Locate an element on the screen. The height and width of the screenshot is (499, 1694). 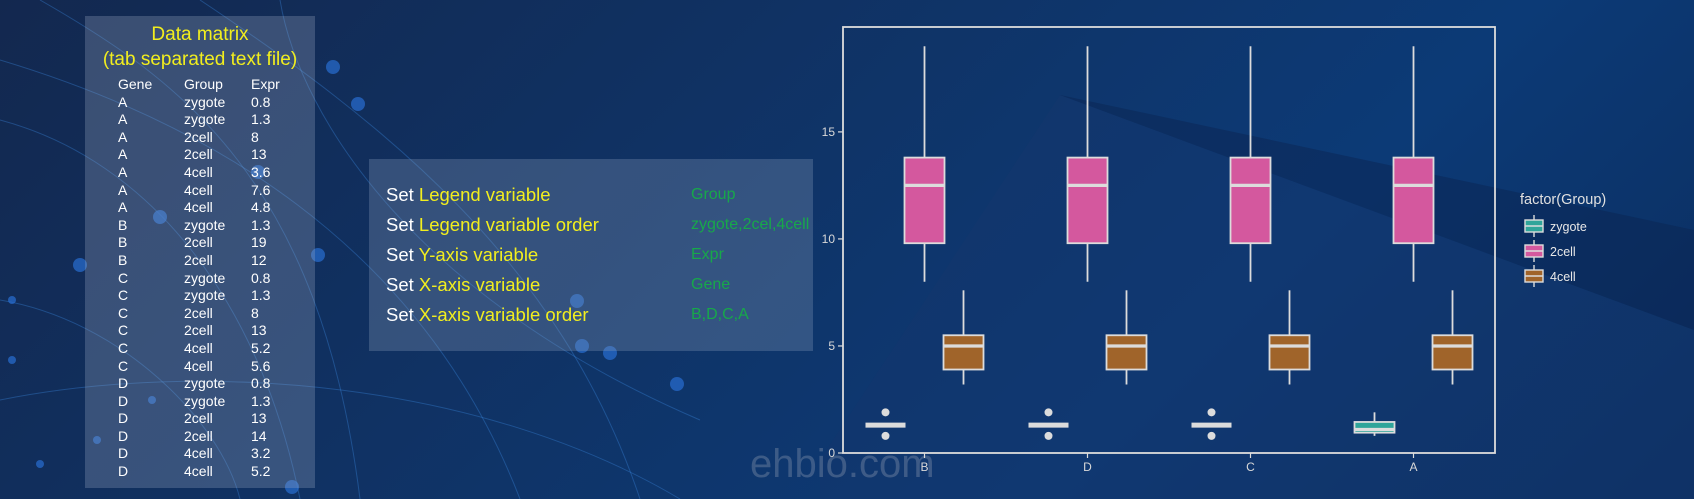
header-gene: Gene is located at coordinates (135, 84).